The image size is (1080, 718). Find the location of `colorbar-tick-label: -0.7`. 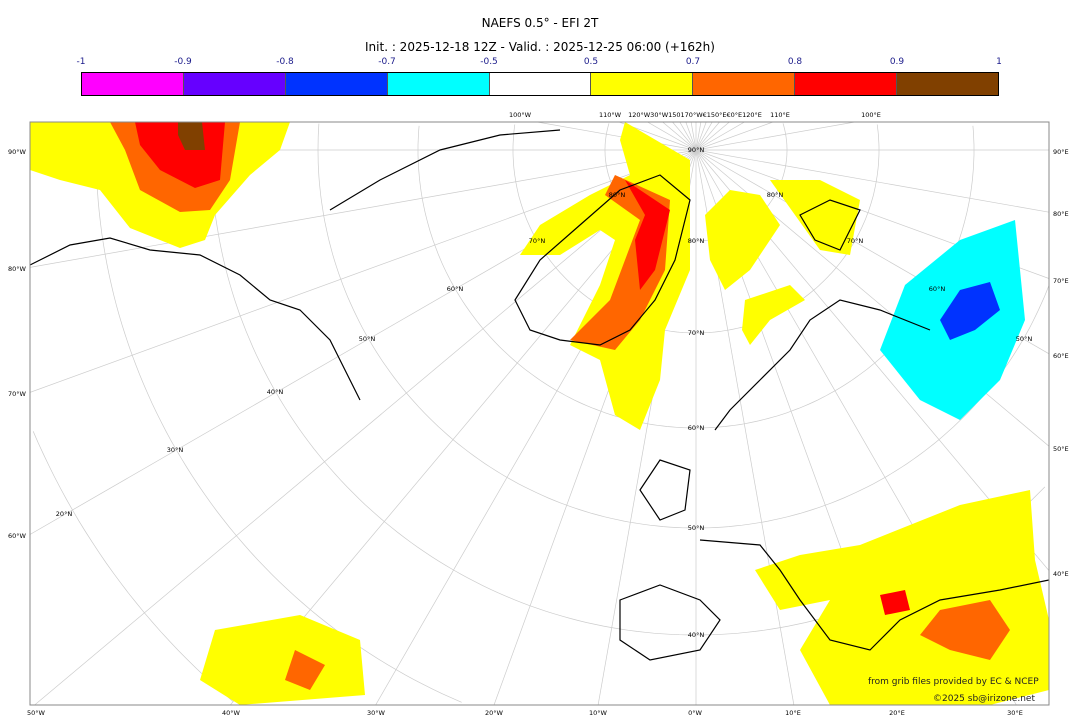

colorbar-tick-label: -0.7 is located at coordinates (387, 62).